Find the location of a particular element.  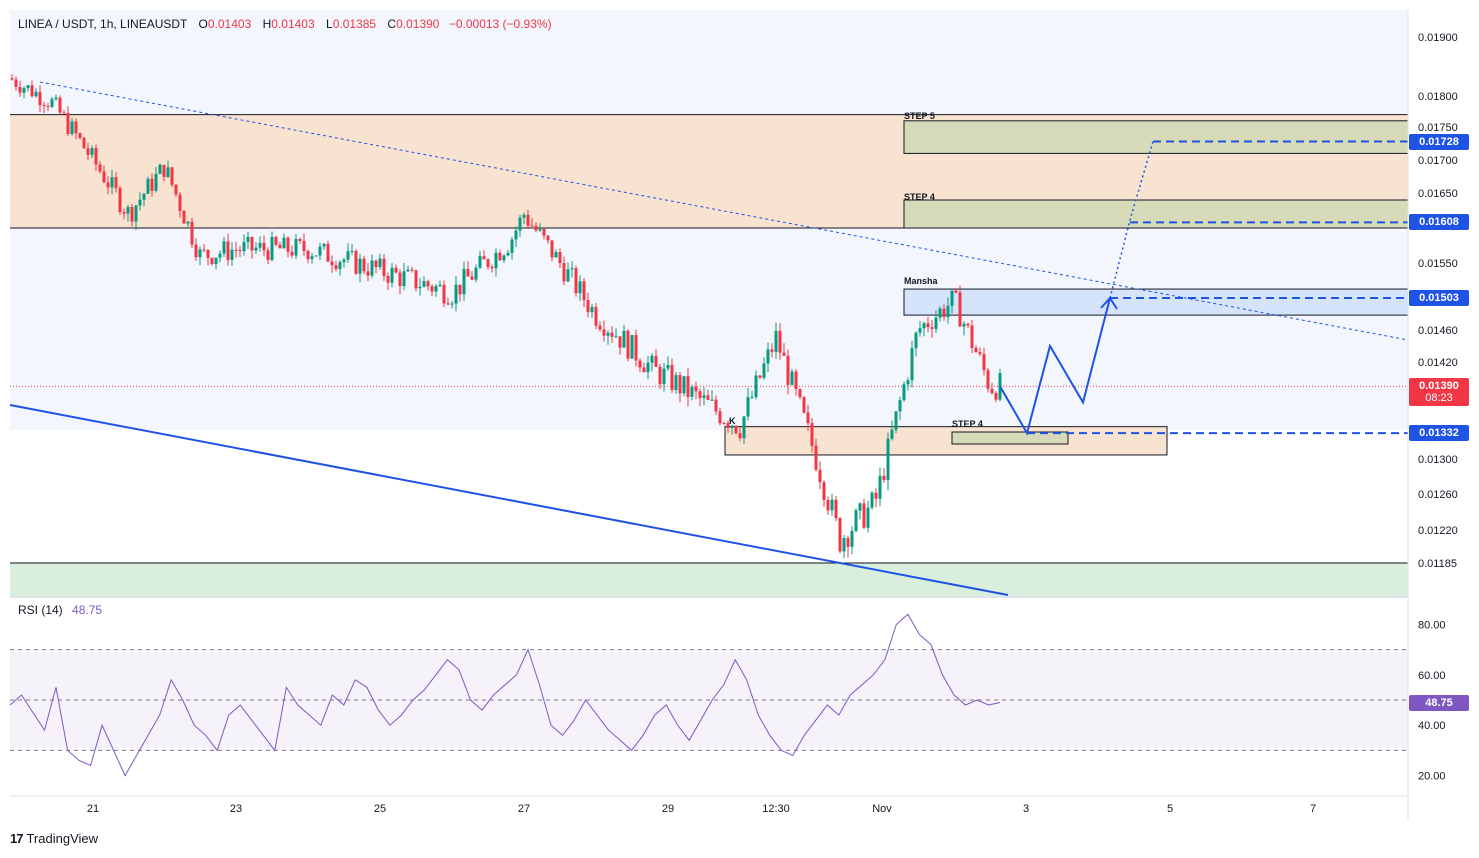

price-tag-value: 0.01390 is located at coordinates (1439, 386).